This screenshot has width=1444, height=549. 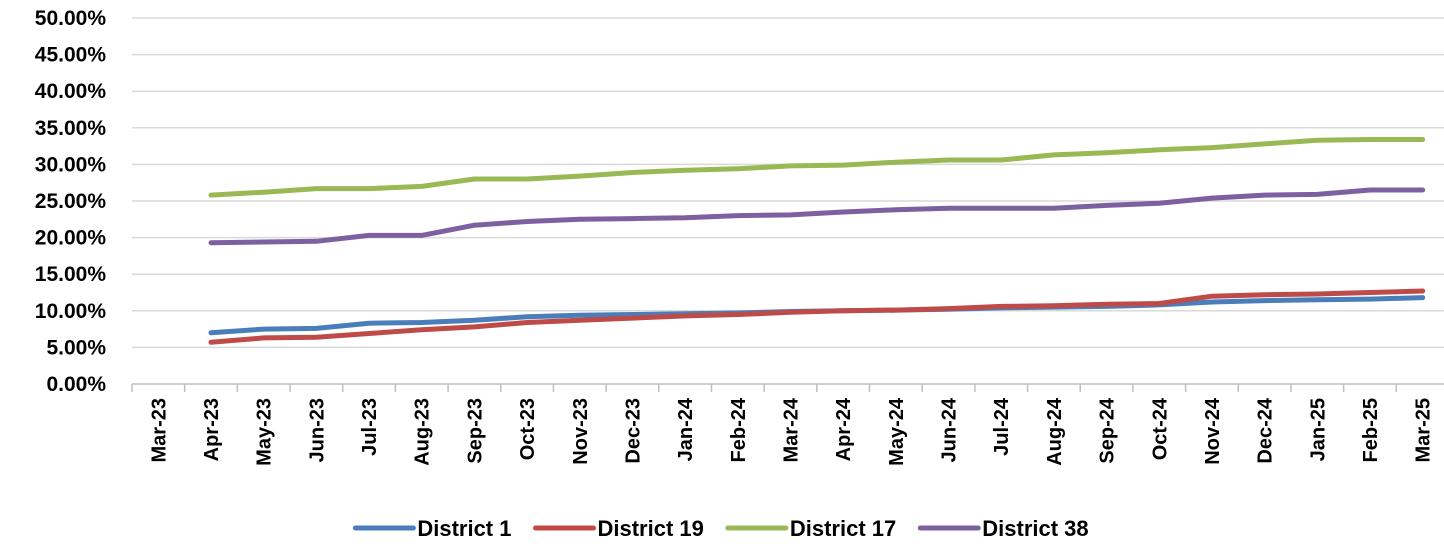 I want to click on y-tick-label: 20.00%, so click(x=71, y=238).